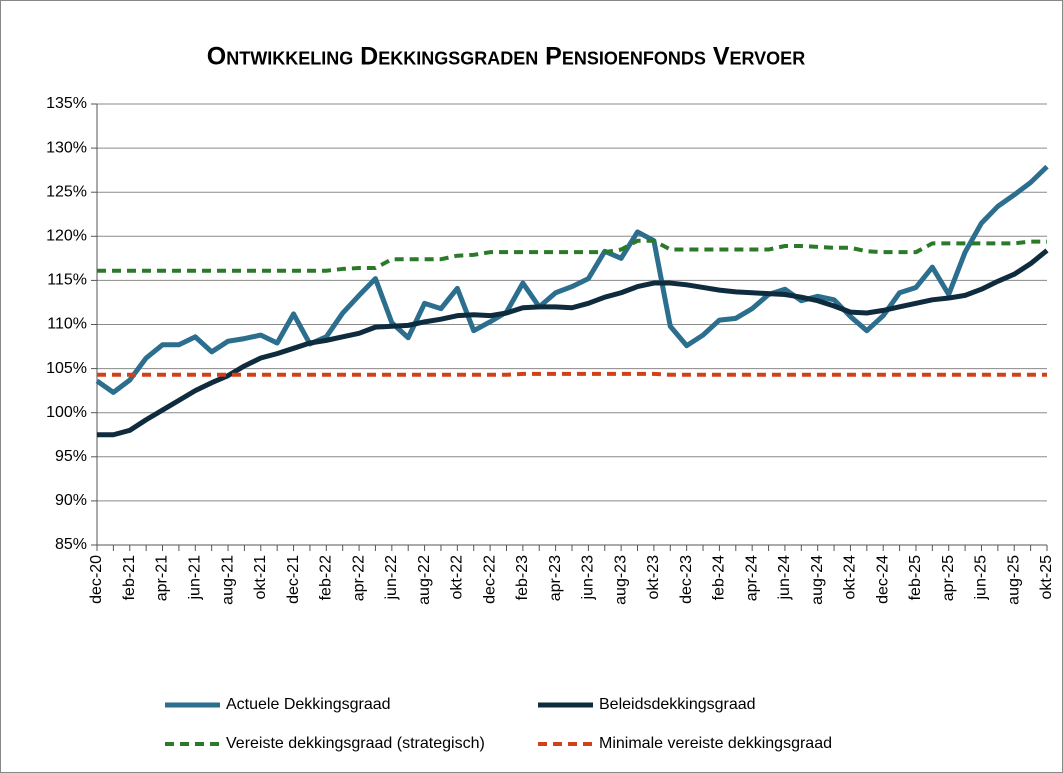 This screenshot has height=773, width=1063. I want to click on y-tick-label: 115%, so click(67, 280).